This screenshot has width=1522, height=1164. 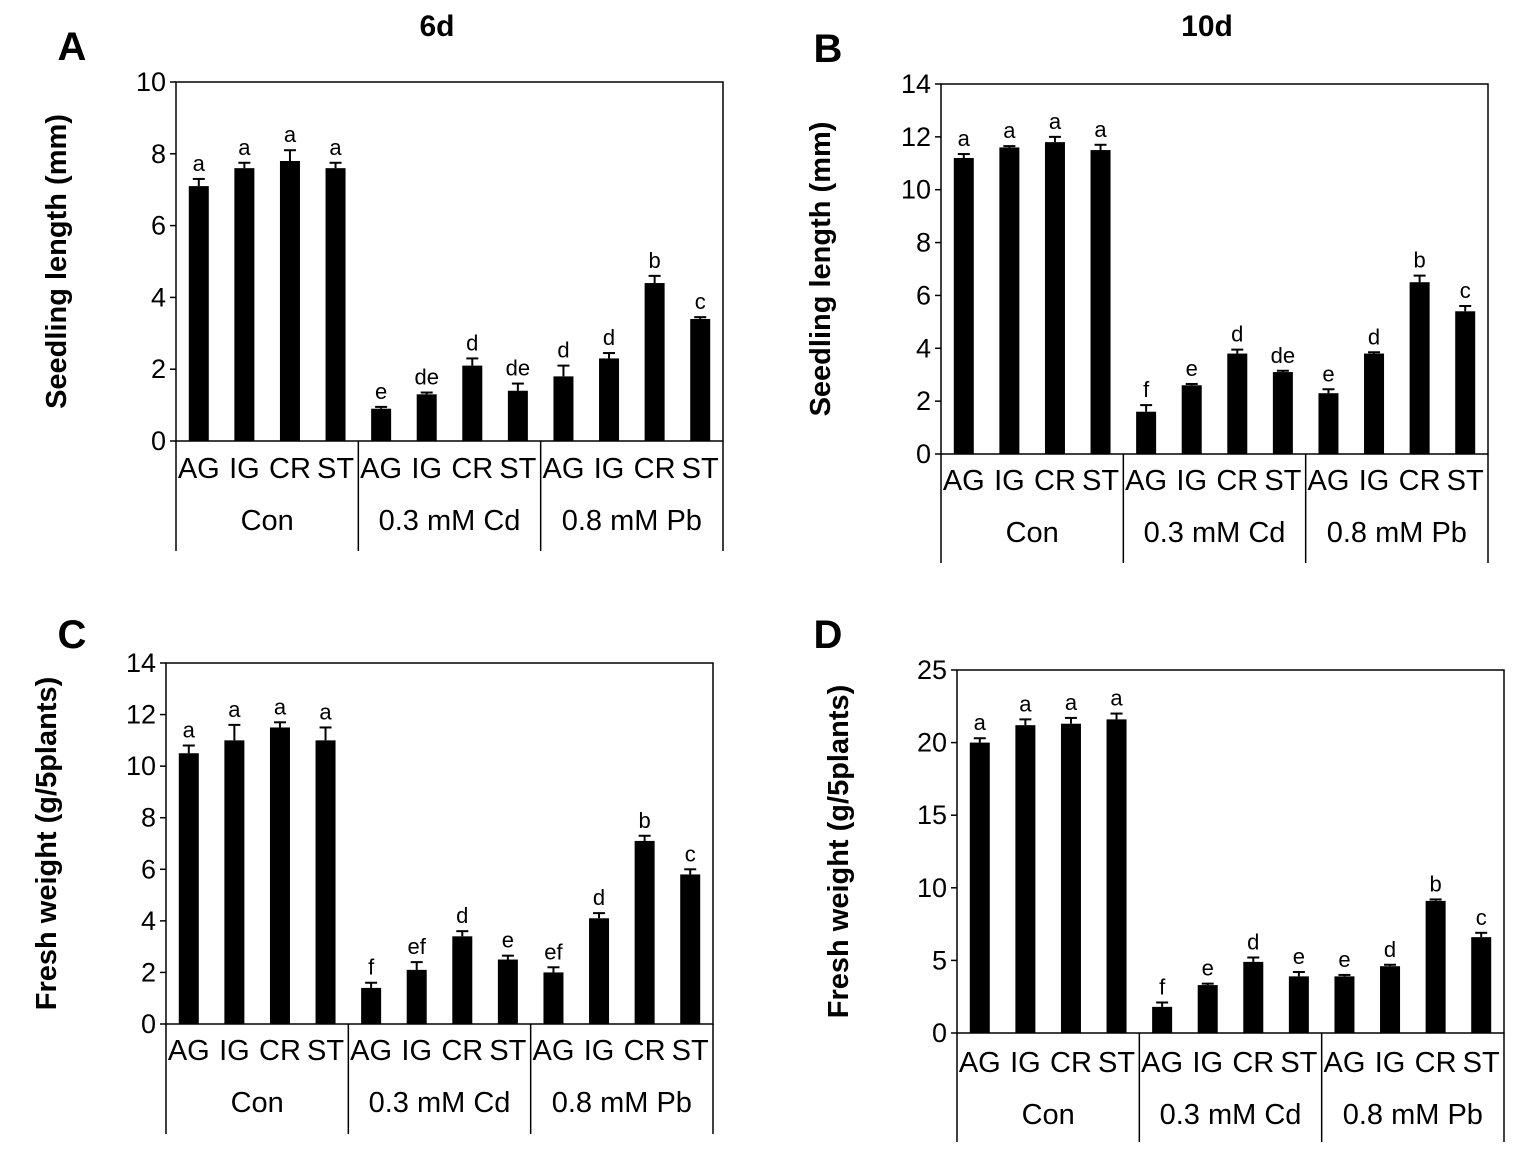 I want to click on y-tick-label: 4, so click(x=158, y=297).